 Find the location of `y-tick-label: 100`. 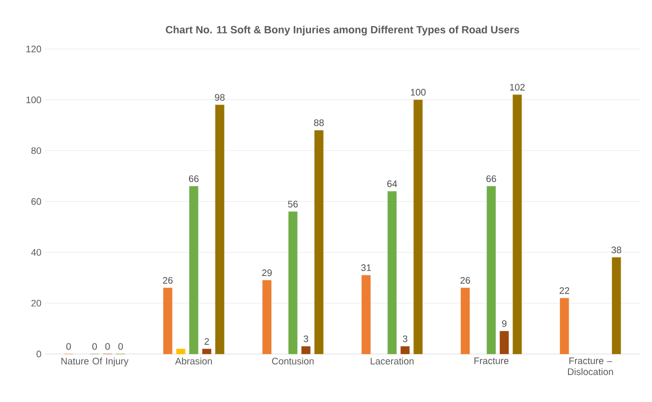

y-tick-label: 100 is located at coordinates (34, 100).